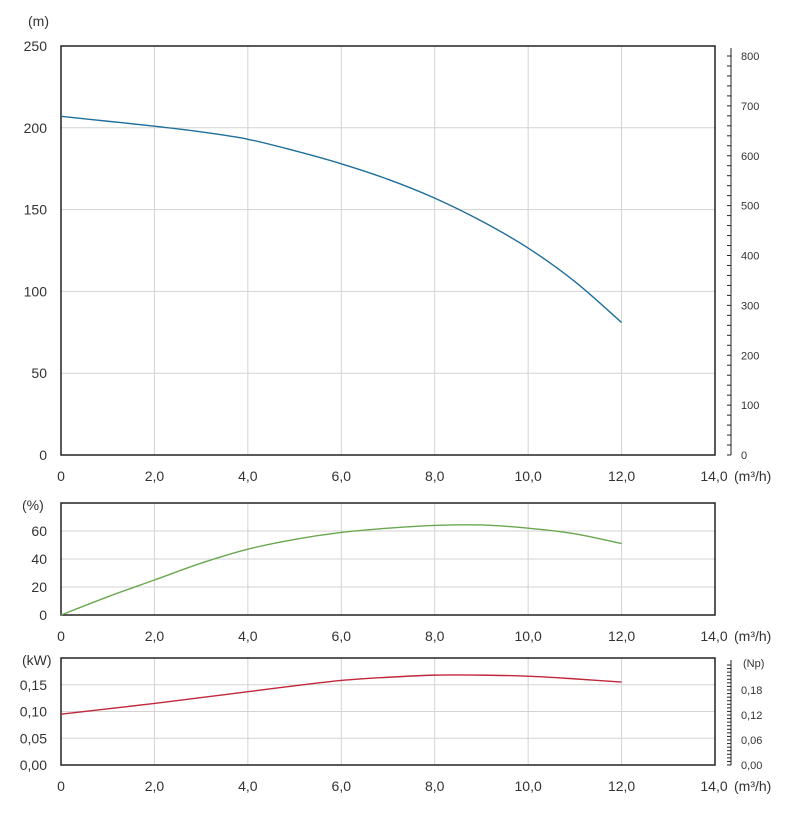 Image resolution: width=786 pixels, height=821 pixels. Describe the element at coordinates (36, 210) in the screenshot. I see `y-tick-label: 150` at that location.